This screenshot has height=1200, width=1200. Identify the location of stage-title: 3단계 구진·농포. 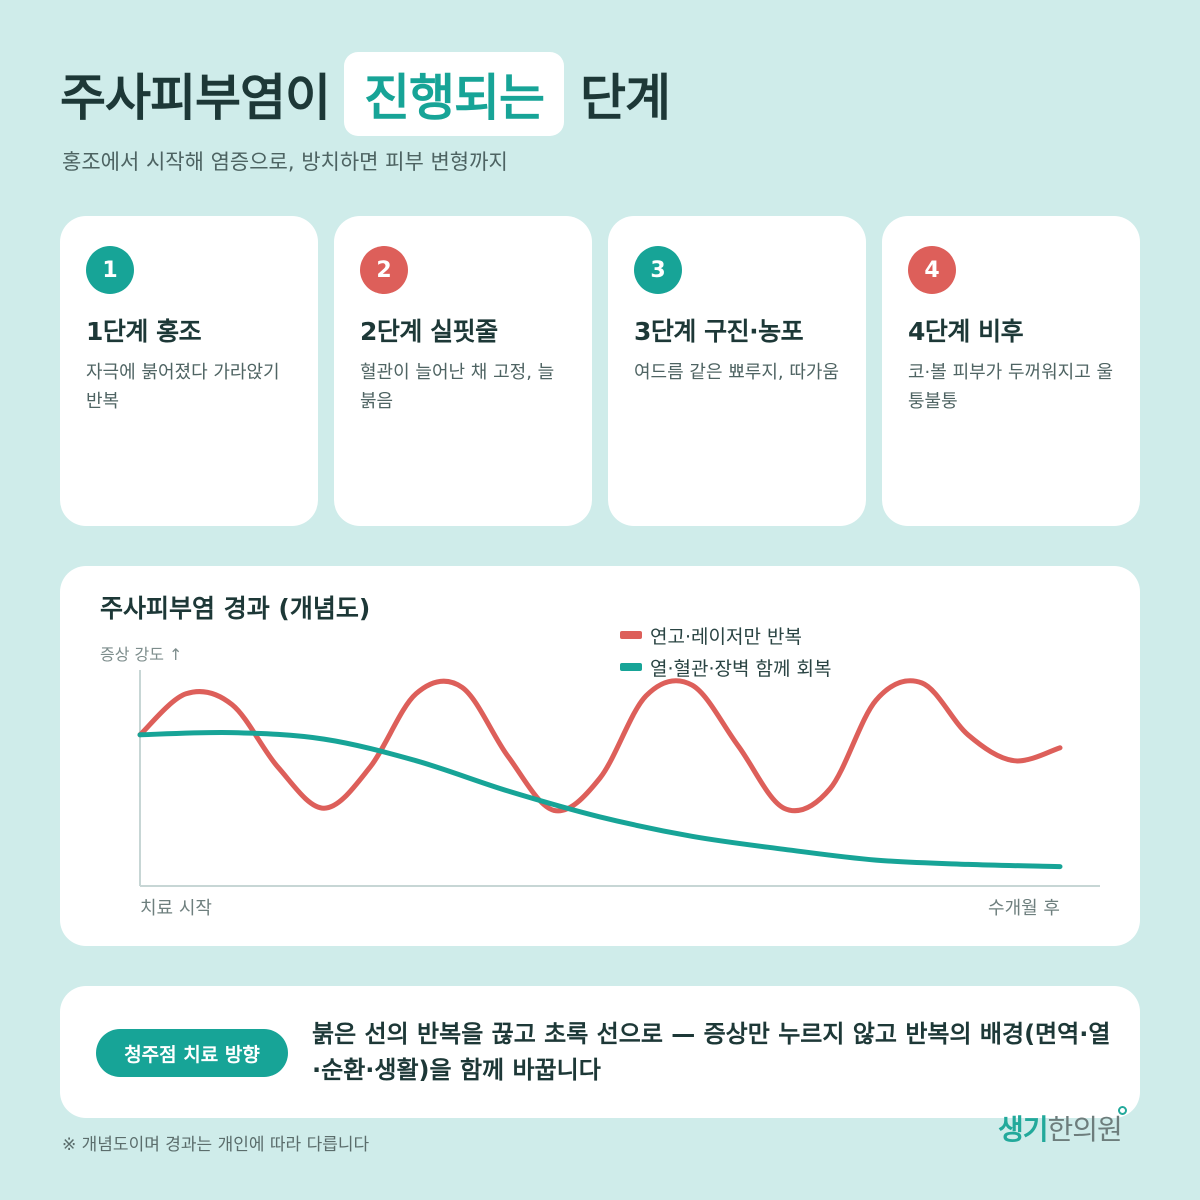
(719, 331).